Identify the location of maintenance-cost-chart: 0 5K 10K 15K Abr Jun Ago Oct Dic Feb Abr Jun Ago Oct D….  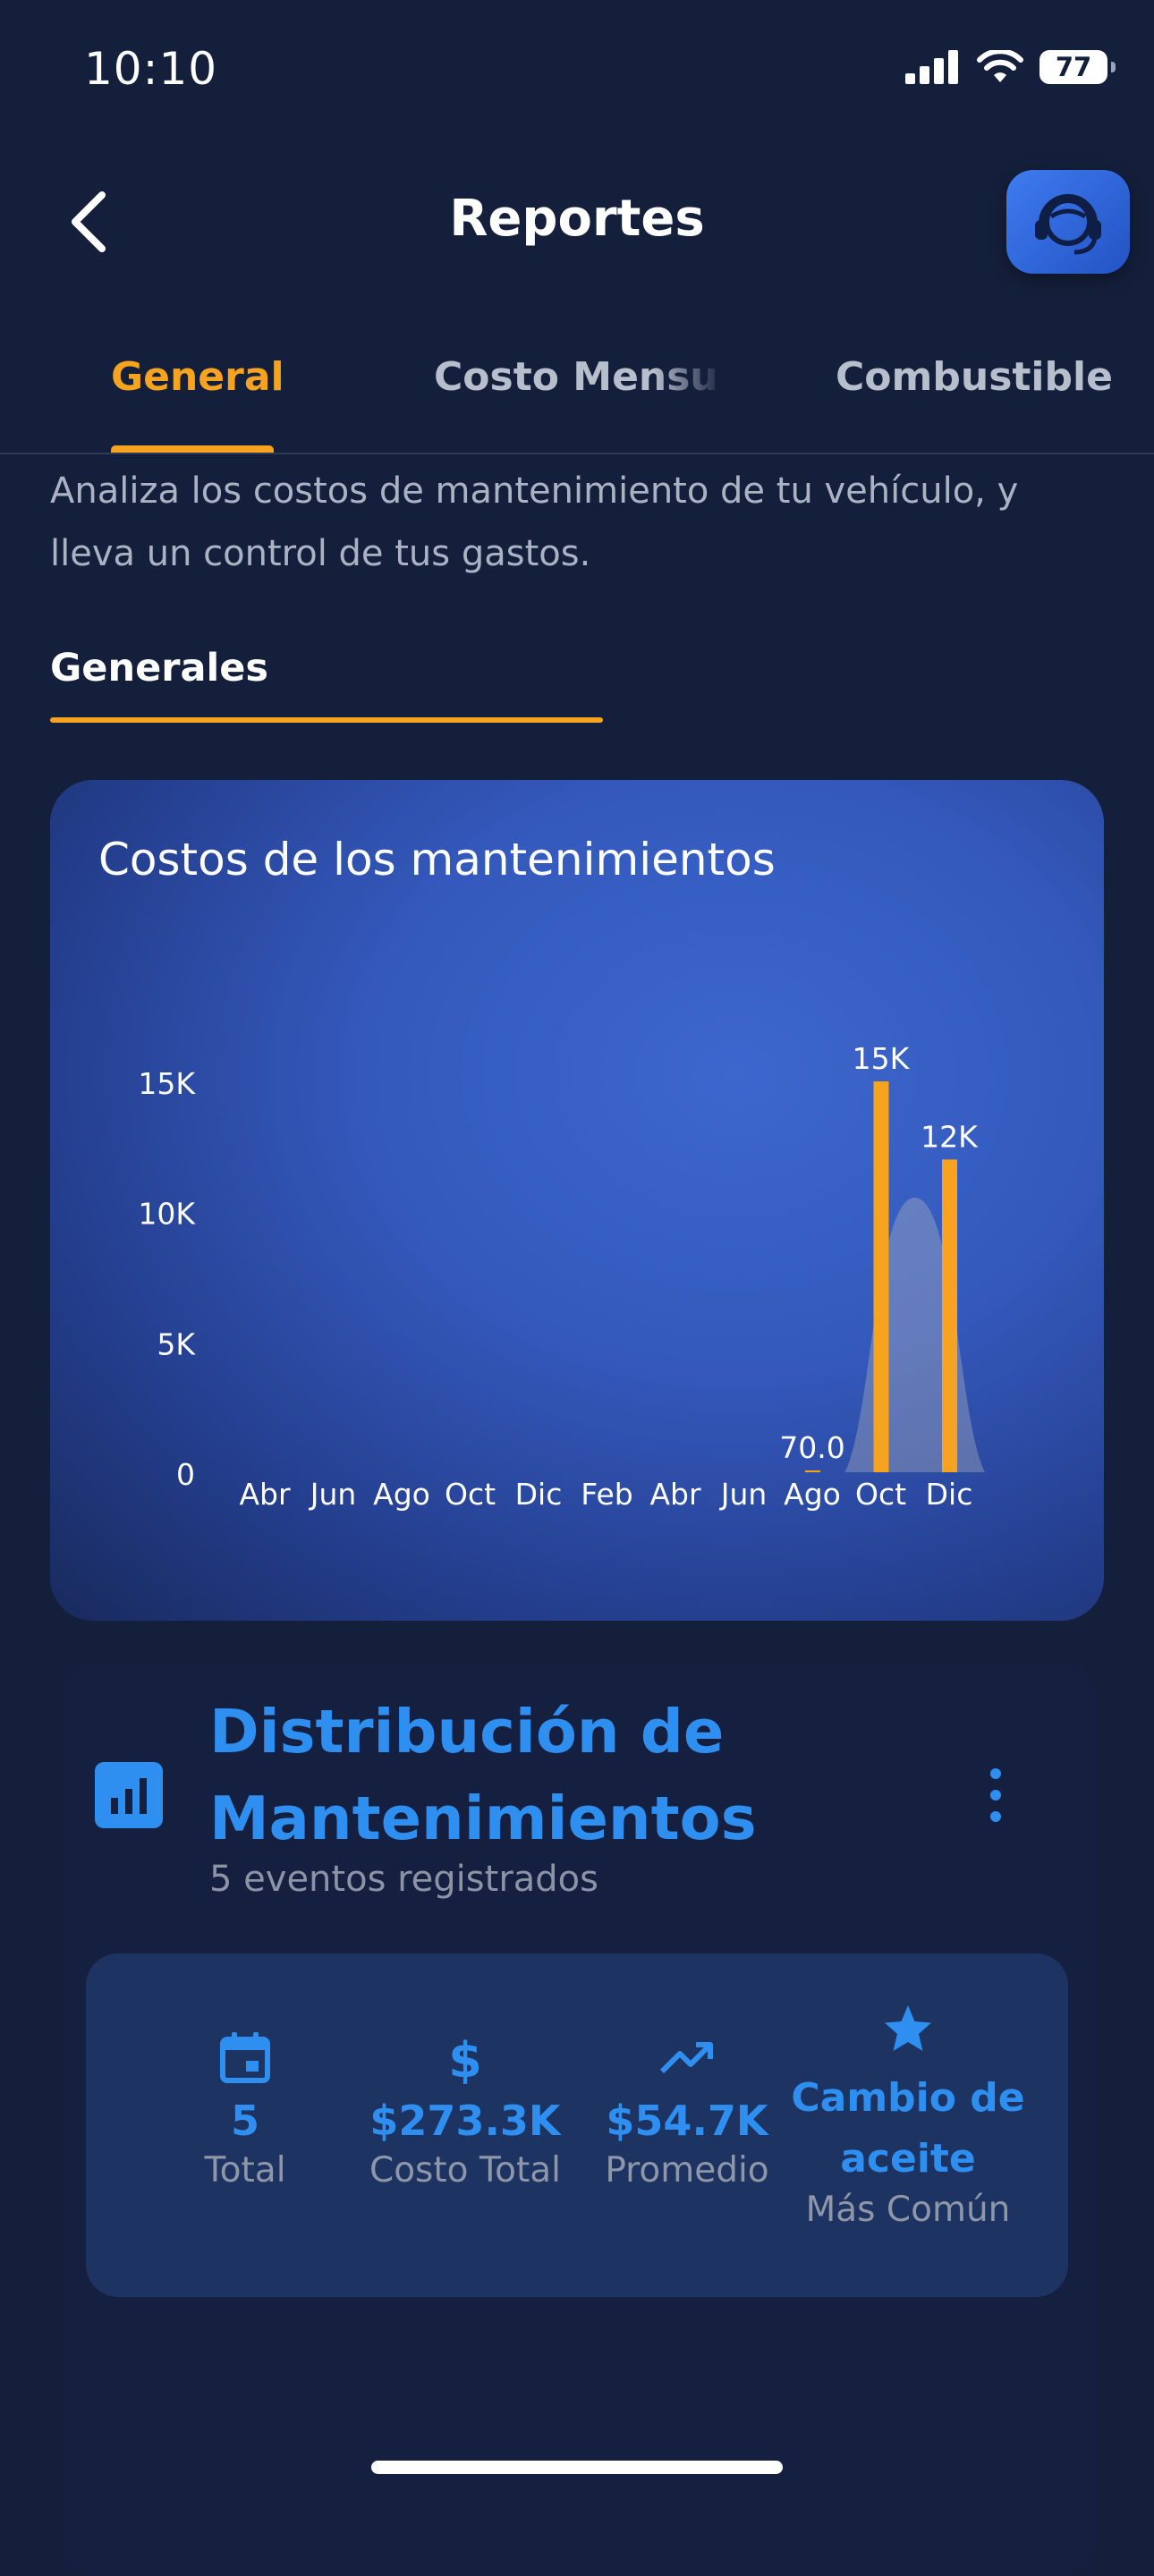
(561, 1276).